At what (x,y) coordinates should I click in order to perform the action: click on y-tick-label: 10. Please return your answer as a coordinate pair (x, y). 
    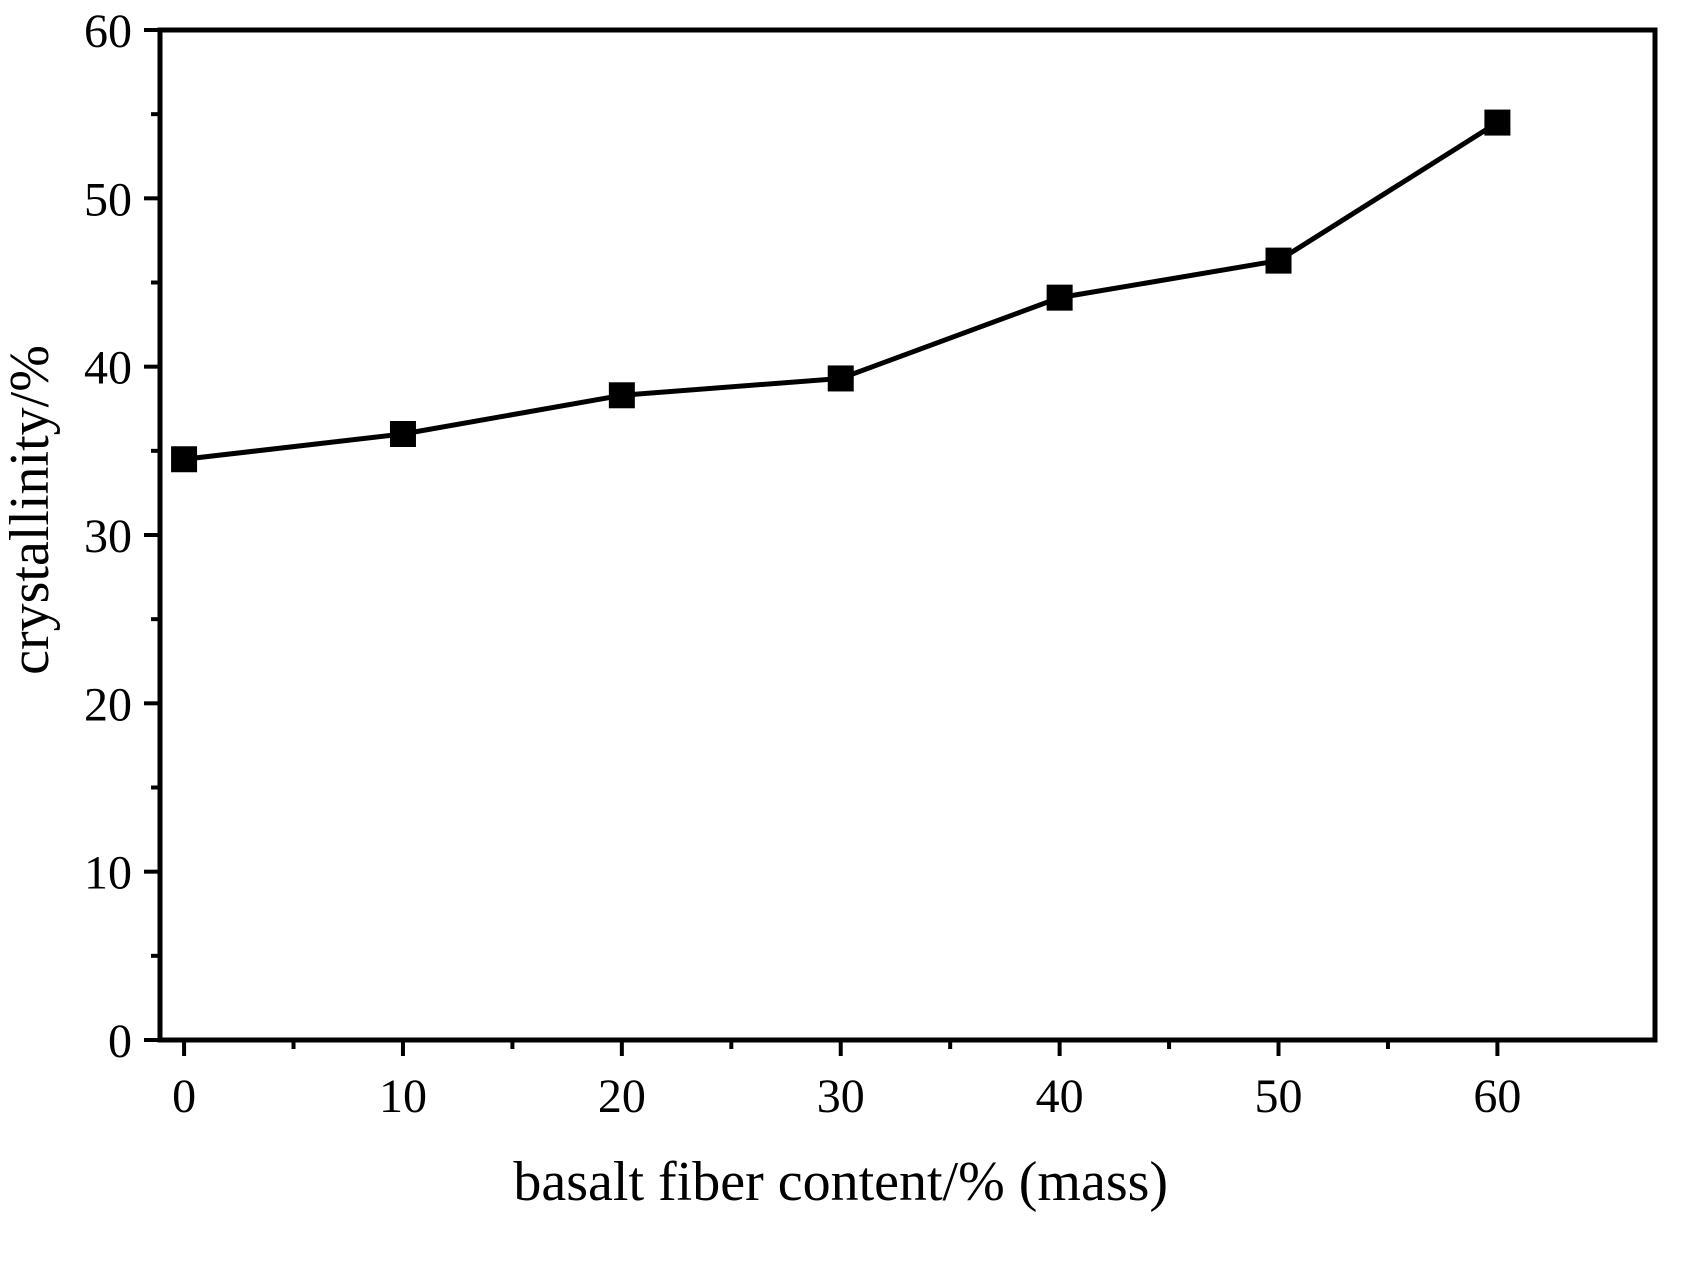
    Looking at the image, I should click on (108, 873).